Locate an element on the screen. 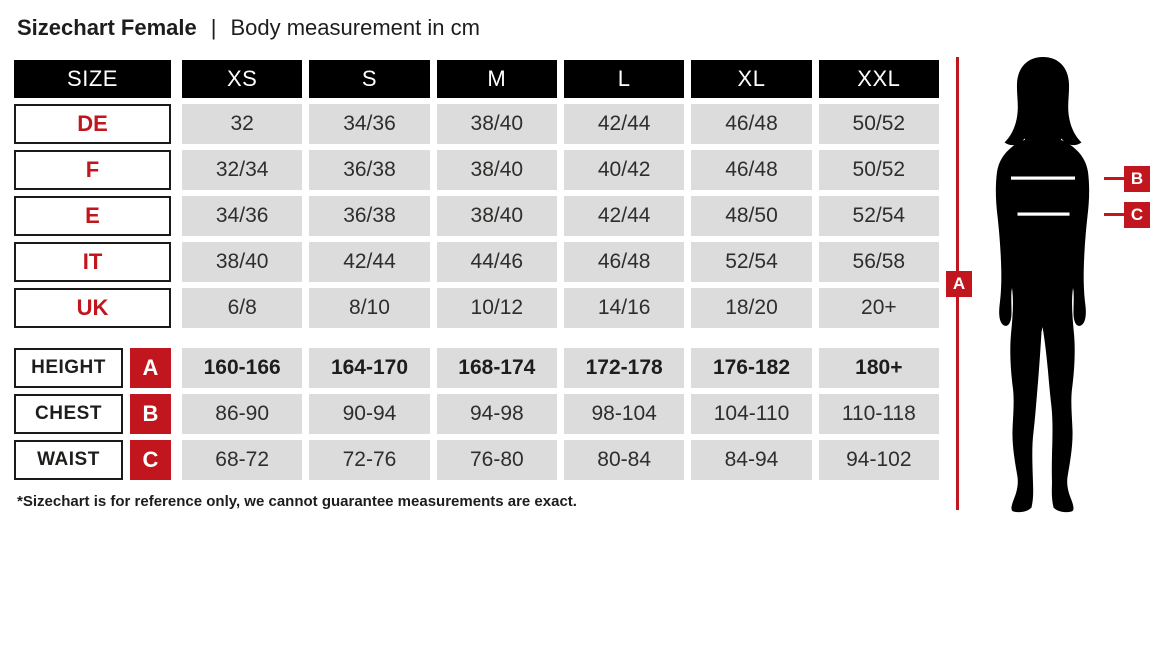  cell-chest-xs: 86-90 is located at coordinates (242, 414).